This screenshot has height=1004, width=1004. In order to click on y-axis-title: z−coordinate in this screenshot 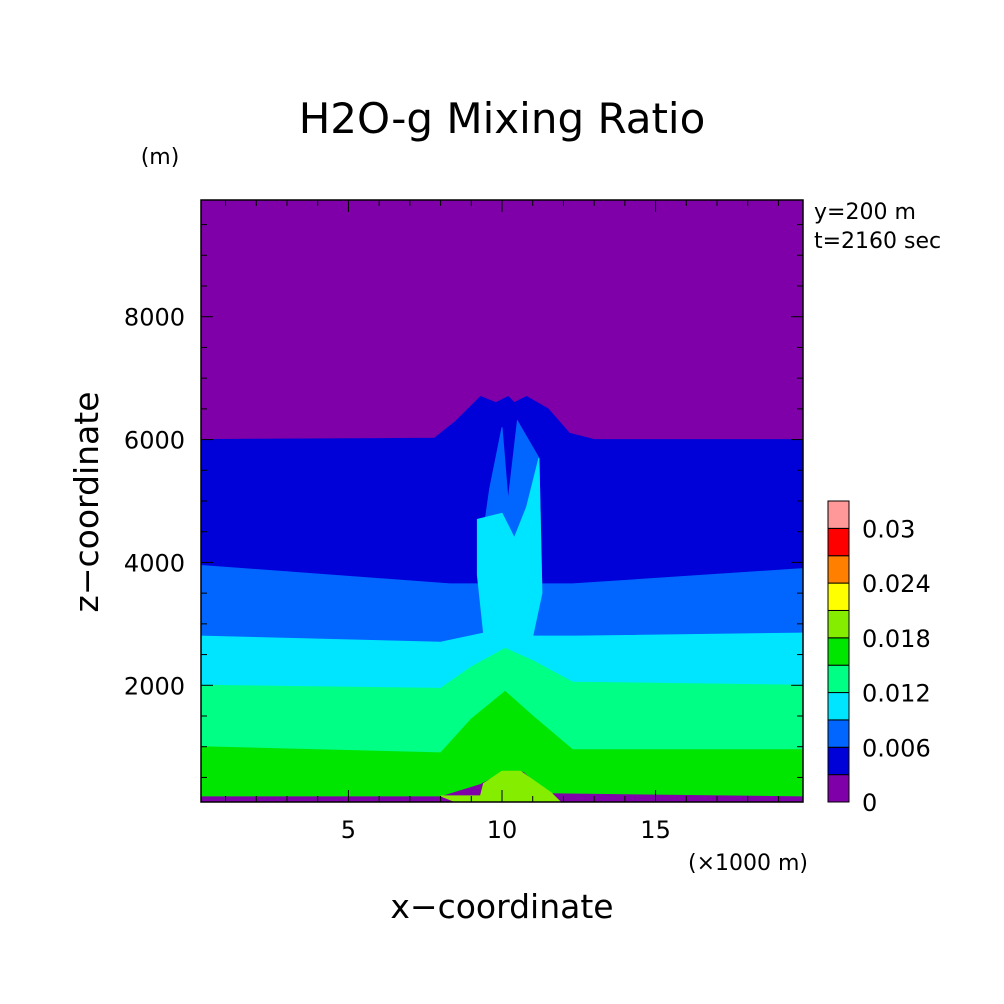, I will do `click(86, 502)`.